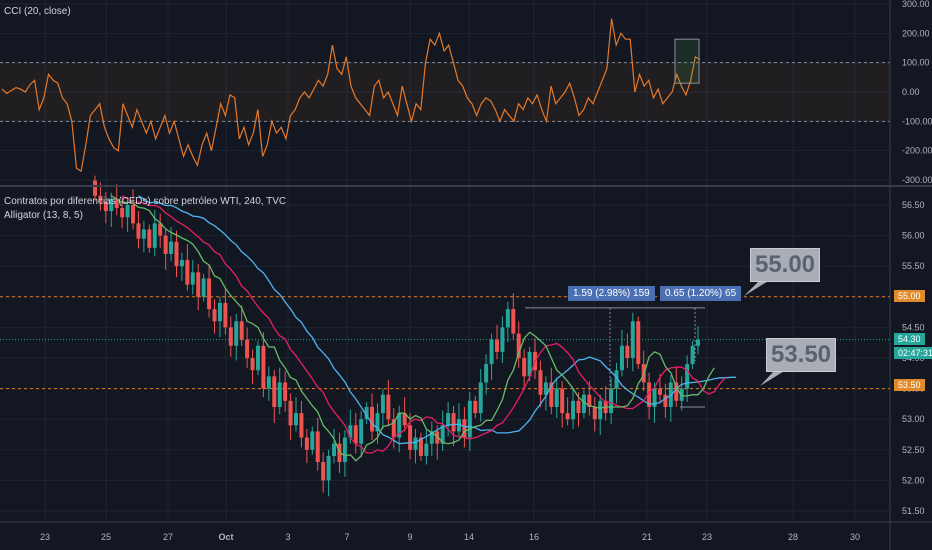 The height and width of the screenshot is (550, 932). Describe the element at coordinates (225, 537) in the screenshot. I see `time-tick-label: Oct` at that location.